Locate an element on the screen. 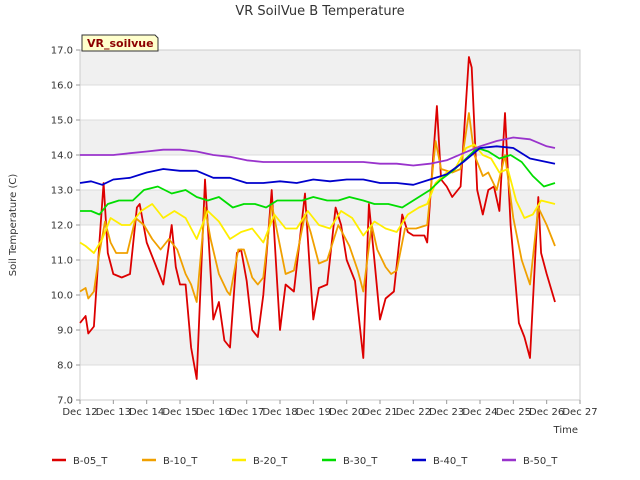  legend: B-05_T B-10_T B-20_T B-30_T B-40_T B-50_T is located at coordinates (305, 461).